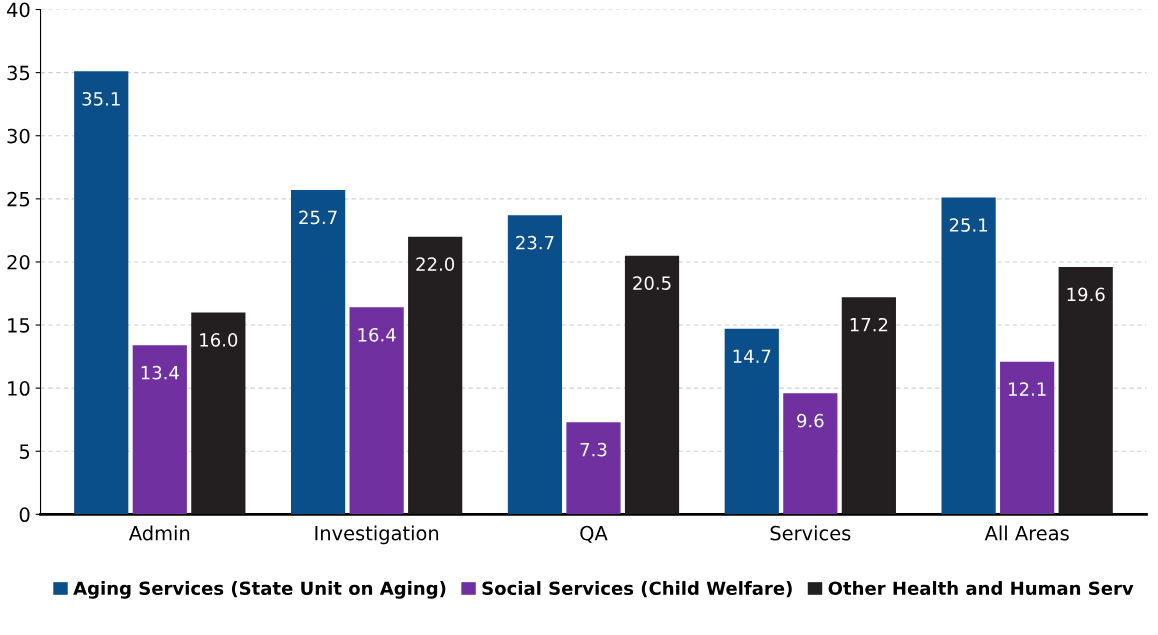 Image resolution: width=1158 pixels, height=635 pixels. Describe the element at coordinates (259, 590) in the screenshot. I see `legend-label: Aging Services (State Unit on Aging)` at that location.